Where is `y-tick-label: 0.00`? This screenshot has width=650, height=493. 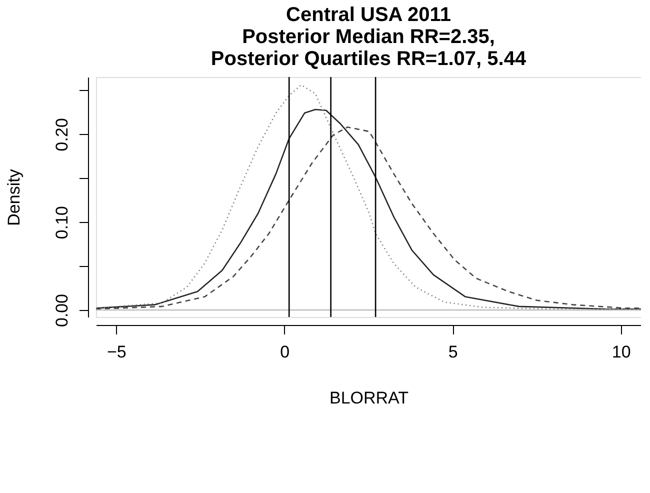
y-tick-label: 0.00 is located at coordinates (62, 311).